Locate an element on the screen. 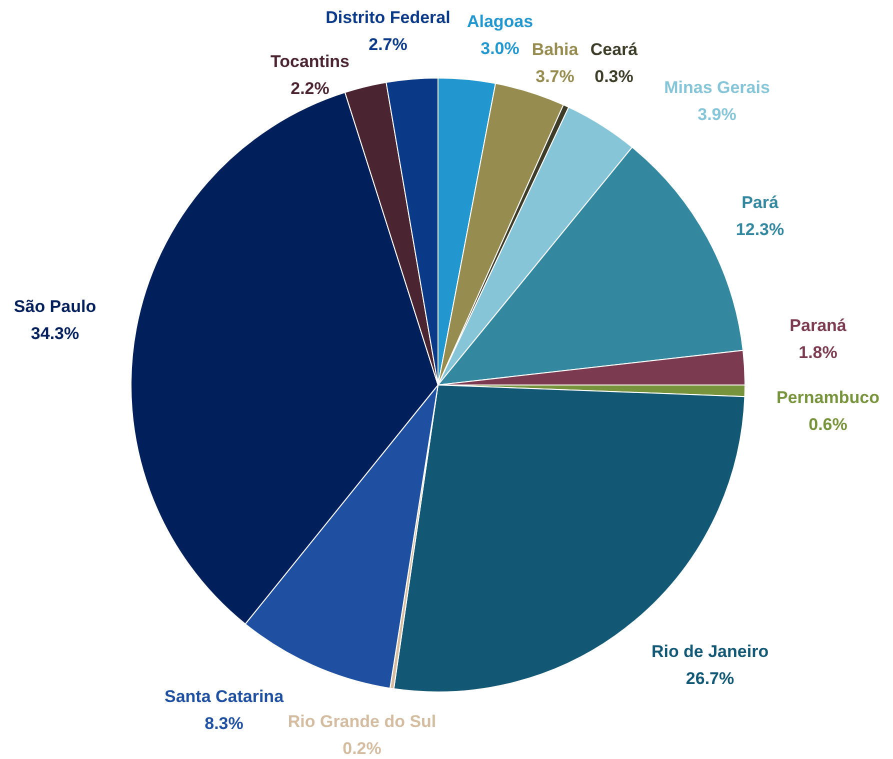 Image resolution: width=893 pixels, height=759 pixels. data-label: 34.3% is located at coordinates (55, 333).